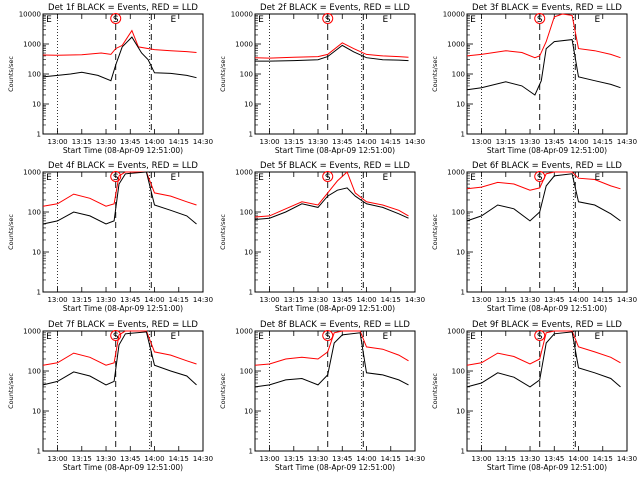 The width and height of the screenshot is (640, 480). What do you see at coordinates (123, 166) in the screenshot?
I see `chart-title: Det 4f BLACK = Events, RED = LLD` at bounding box center [123, 166].